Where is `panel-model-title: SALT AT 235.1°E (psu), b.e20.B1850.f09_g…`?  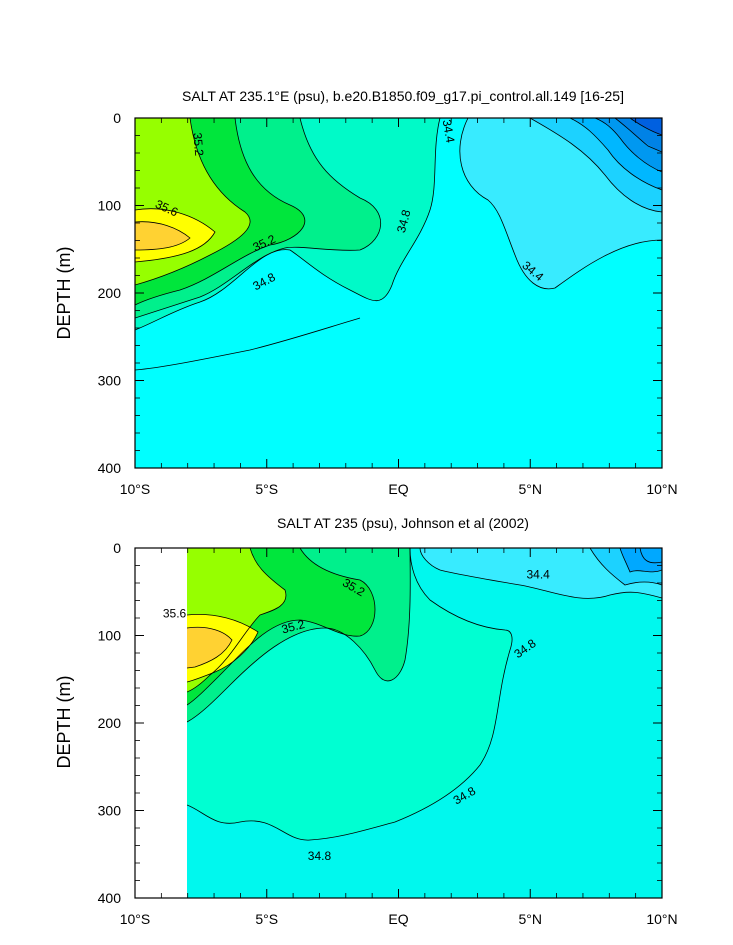 panel-model-title: SALT AT 235.1°E (psu), b.e20.B1850.f09_g… is located at coordinates (403, 96).